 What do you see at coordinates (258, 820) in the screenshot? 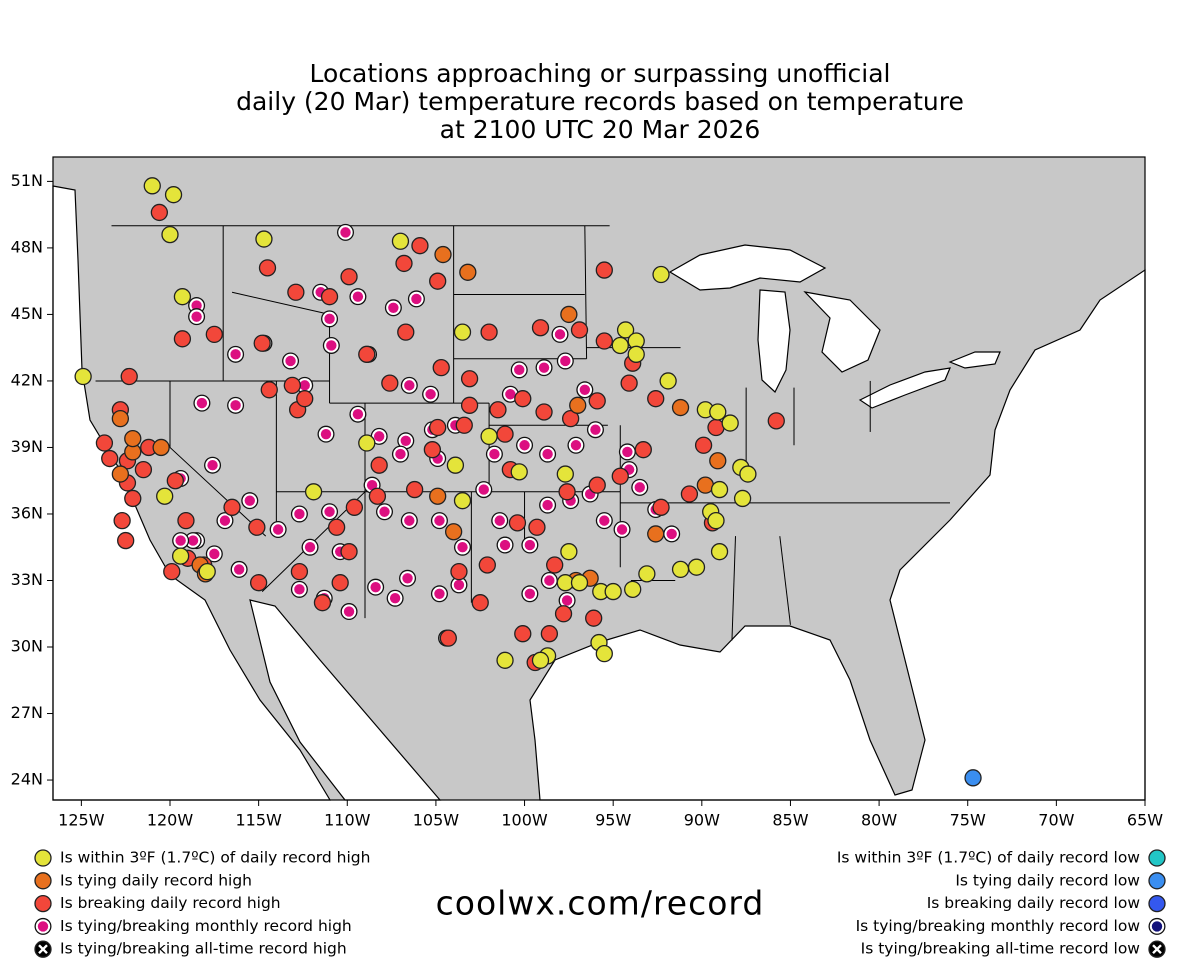
I see `x-tick-label: 115W` at bounding box center [258, 820].